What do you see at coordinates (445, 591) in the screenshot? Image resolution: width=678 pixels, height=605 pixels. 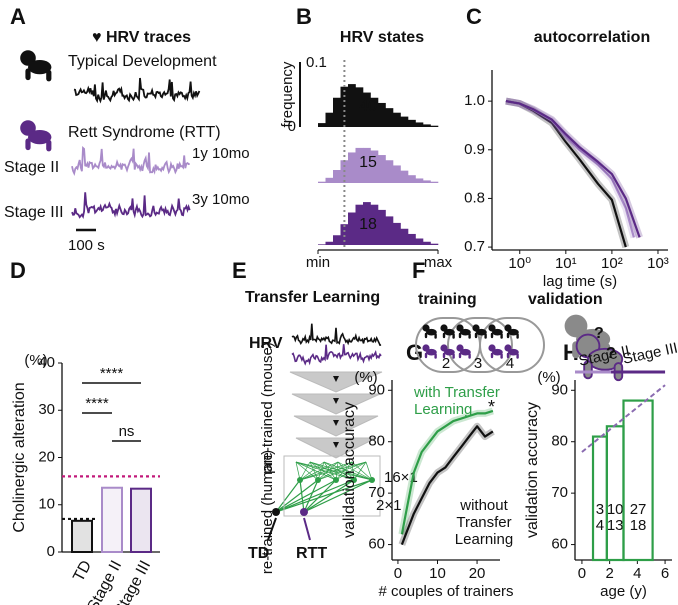 I see `x-axis-label: # couples of trainers` at bounding box center [445, 591].